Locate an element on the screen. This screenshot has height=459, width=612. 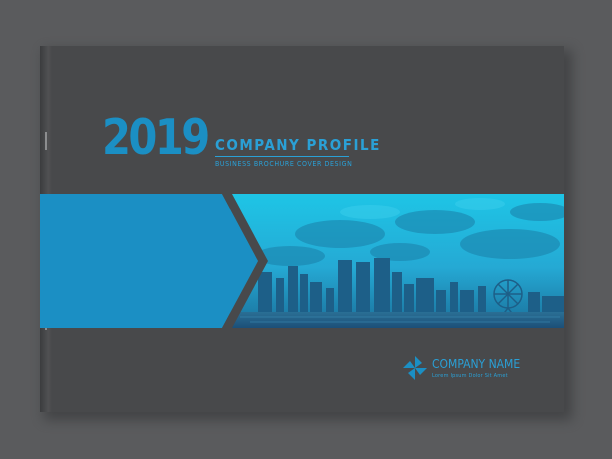
cover-year: 2019 is located at coordinates (156, 137).